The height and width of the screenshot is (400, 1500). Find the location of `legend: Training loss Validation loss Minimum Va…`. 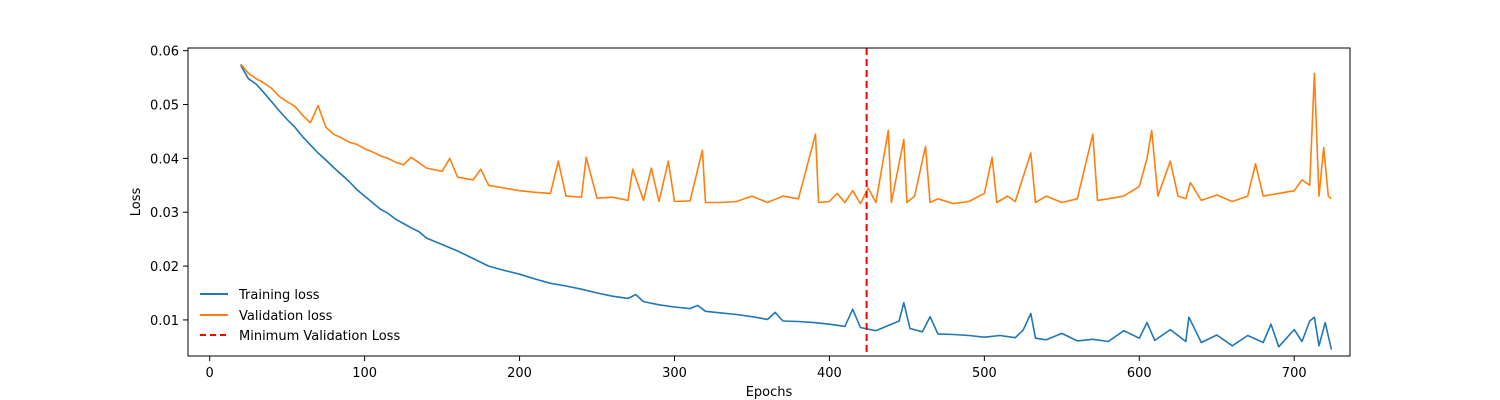

legend: Training loss Validation loss Minimum Va… is located at coordinates (300, 316).